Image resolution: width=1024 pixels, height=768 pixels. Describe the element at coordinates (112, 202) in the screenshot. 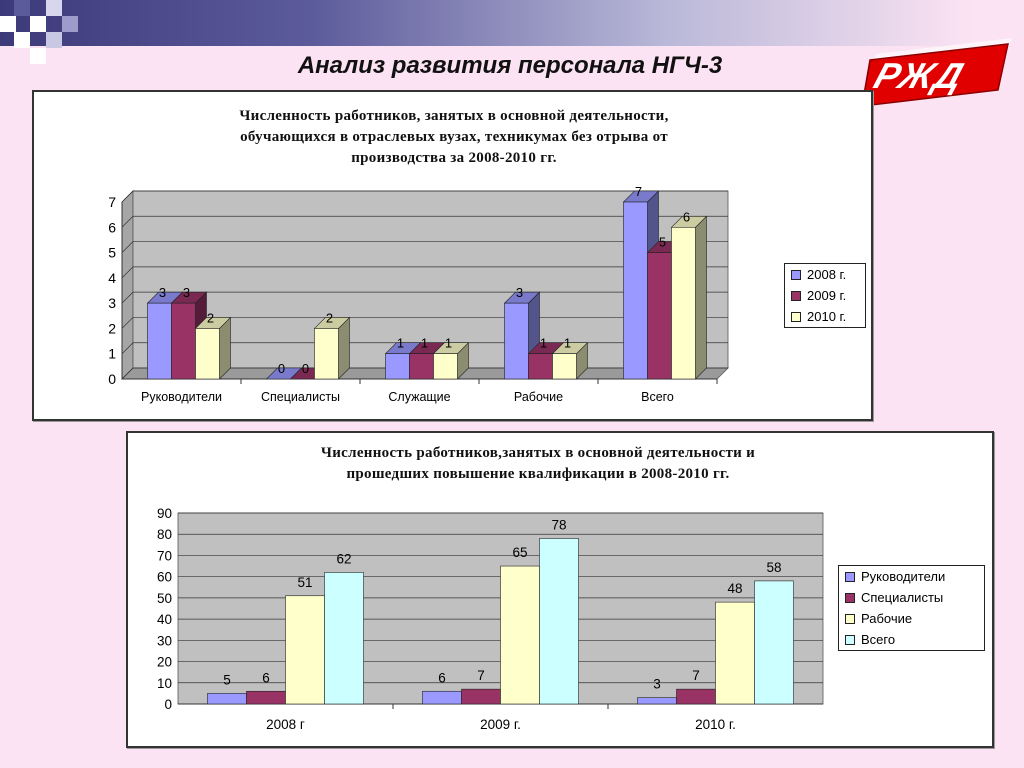

I see `y-tick-label: 7` at that location.